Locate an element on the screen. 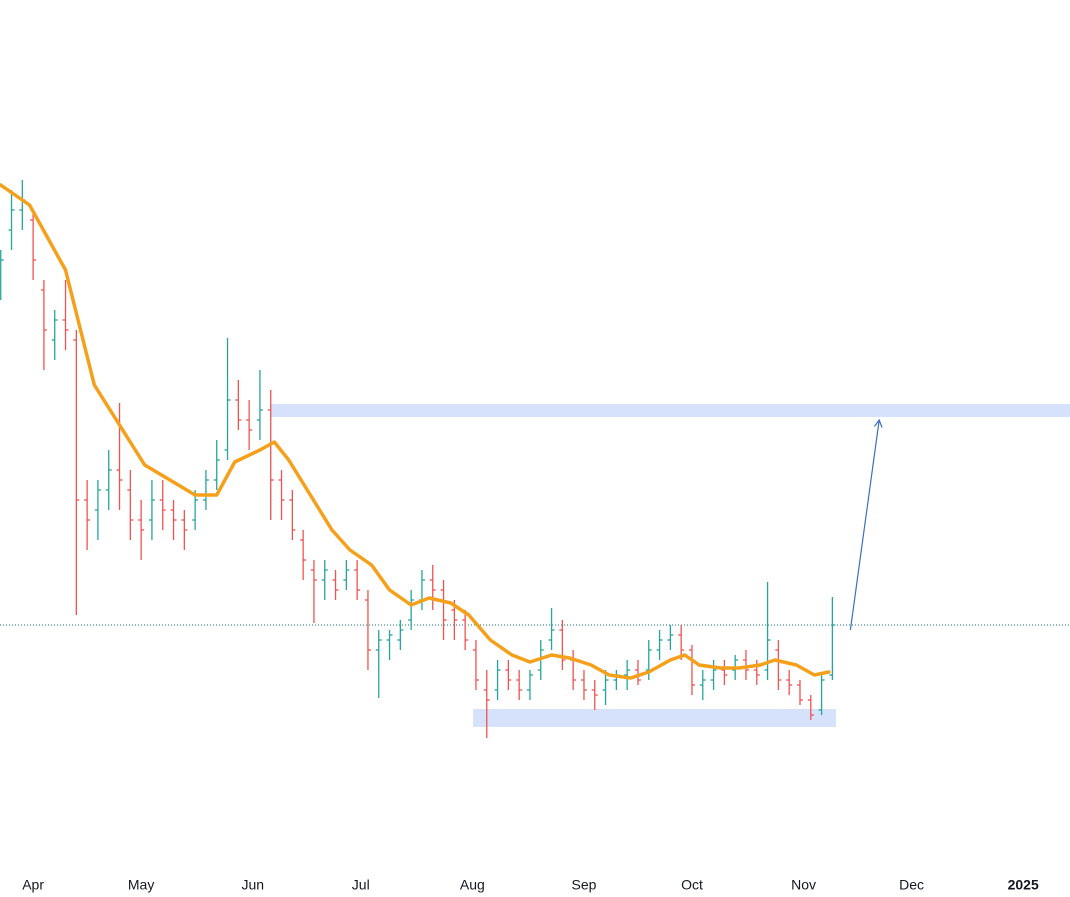  x-tick-label: Jun is located at coordinates (252, 885).